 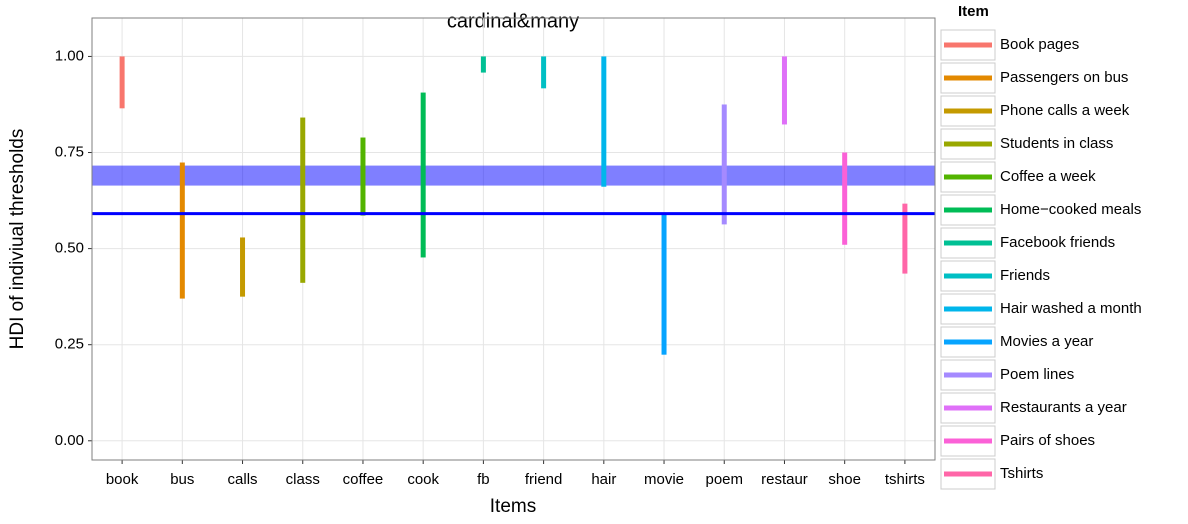 I want to click on legend-label: Book pages, so click(x=1039, y=44).